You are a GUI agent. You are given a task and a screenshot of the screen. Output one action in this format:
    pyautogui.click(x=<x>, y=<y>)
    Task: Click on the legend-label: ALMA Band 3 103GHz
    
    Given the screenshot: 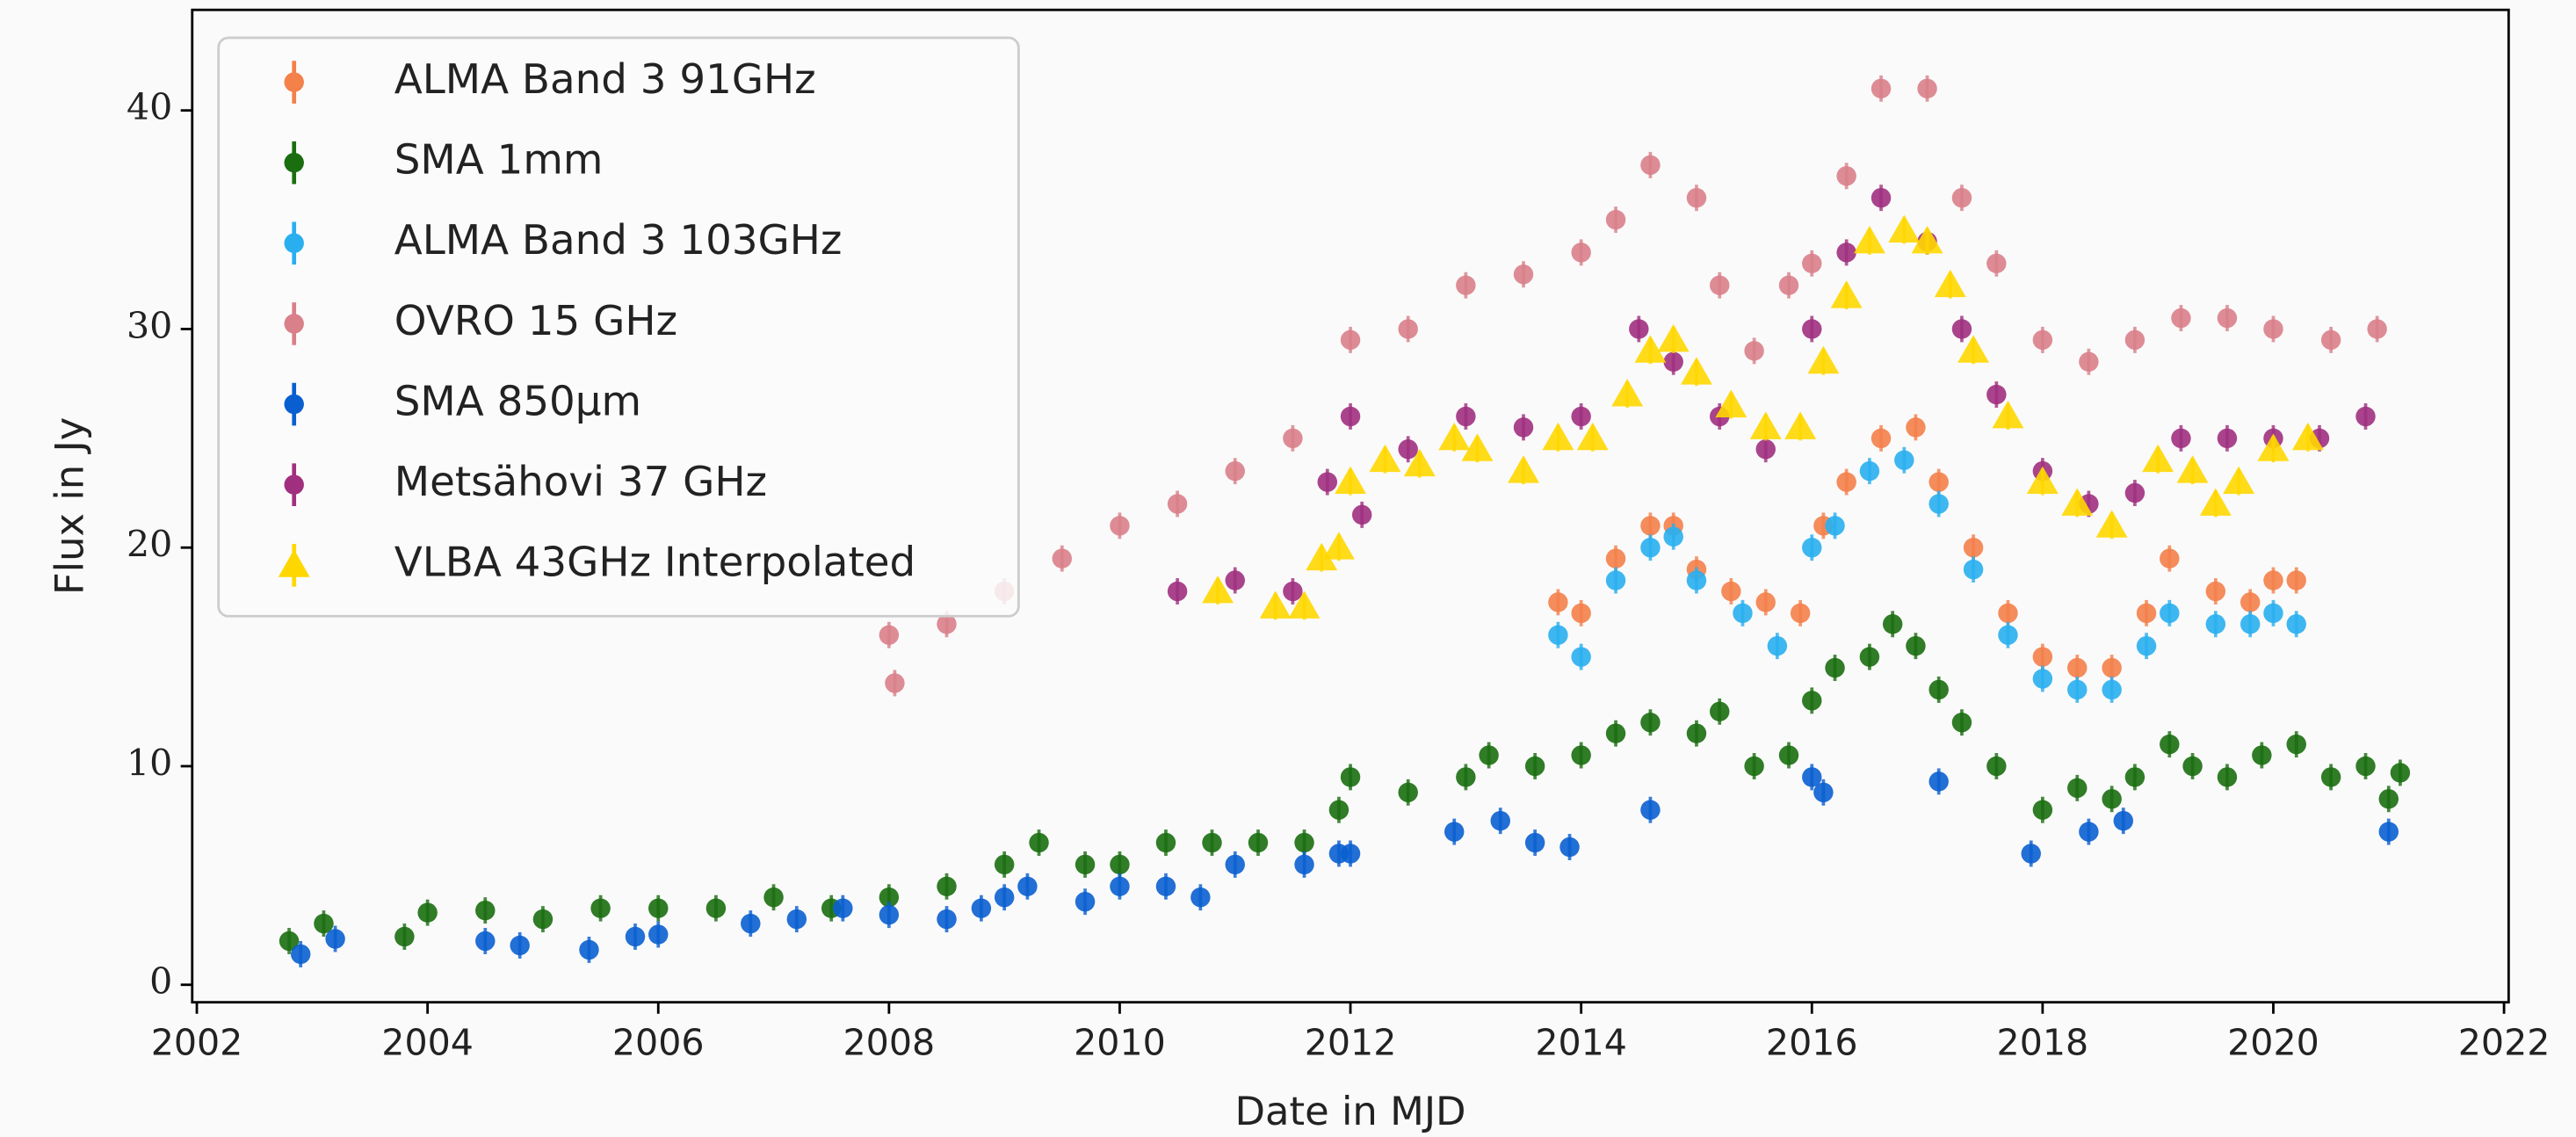 What is the action you would take?
    pyautogui.click(x=618, y=240)
    